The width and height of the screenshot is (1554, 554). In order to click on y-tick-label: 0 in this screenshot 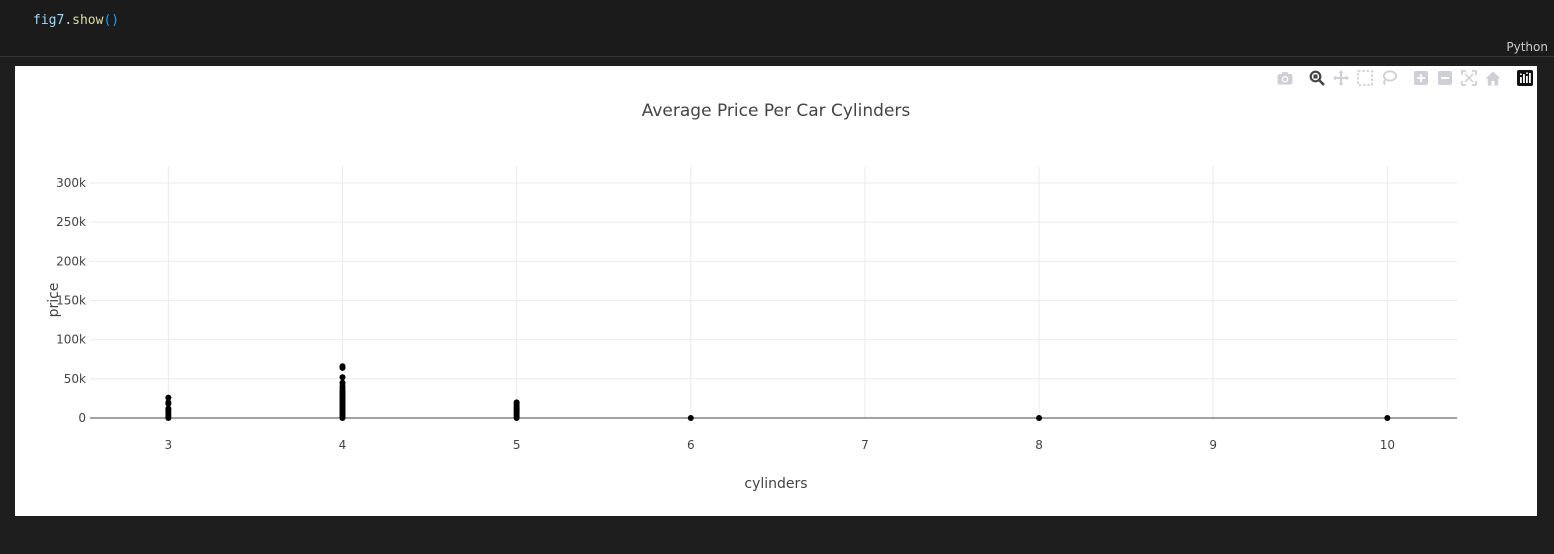, I will do `click(82, 418)`.